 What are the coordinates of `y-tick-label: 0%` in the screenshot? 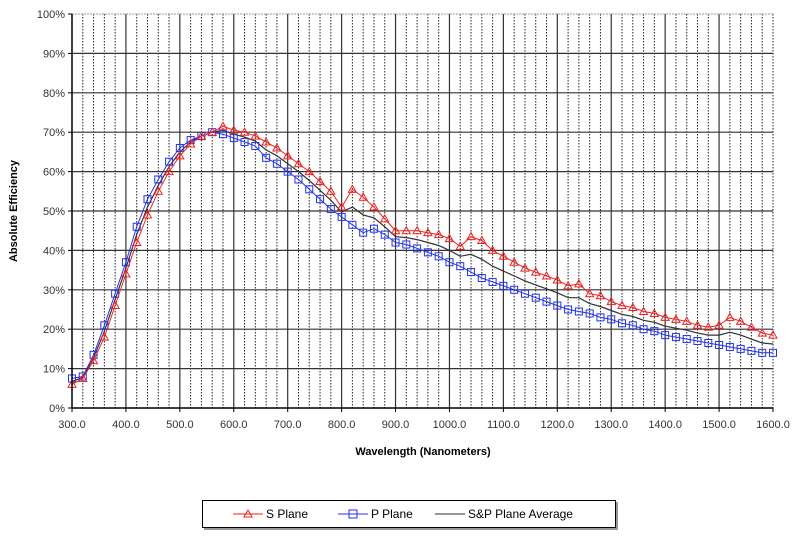 It's located at (57, 409).